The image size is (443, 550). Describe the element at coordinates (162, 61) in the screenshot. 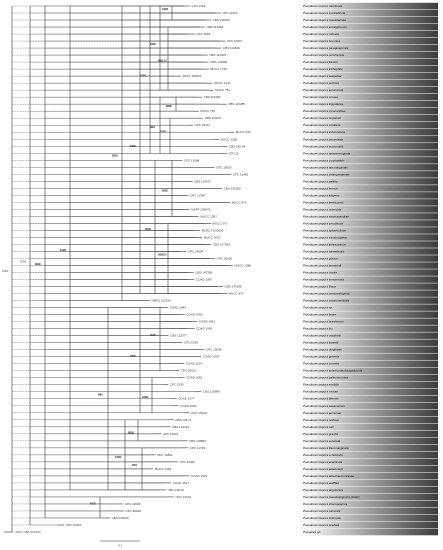

I see `support-value: 93/0.98` at that location.